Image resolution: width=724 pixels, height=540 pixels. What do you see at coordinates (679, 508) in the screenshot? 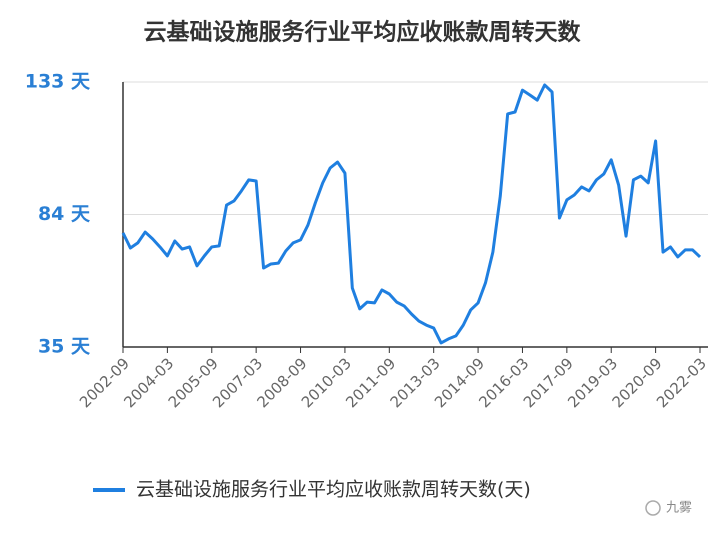
I see `watermark: 九雾` at bounding box center [679, 508].